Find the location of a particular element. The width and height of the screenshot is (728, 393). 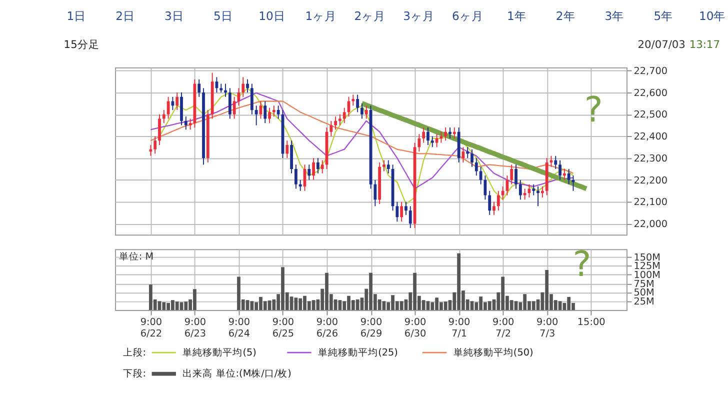

text: 10年 is located at coordinates (712, 15).